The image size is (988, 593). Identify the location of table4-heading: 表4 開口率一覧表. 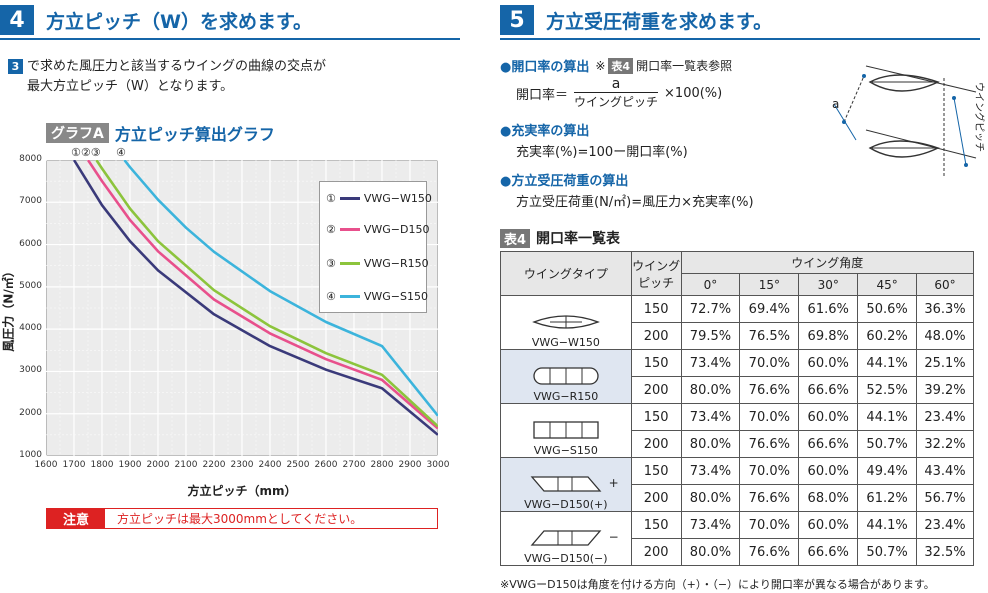
(560, 238).